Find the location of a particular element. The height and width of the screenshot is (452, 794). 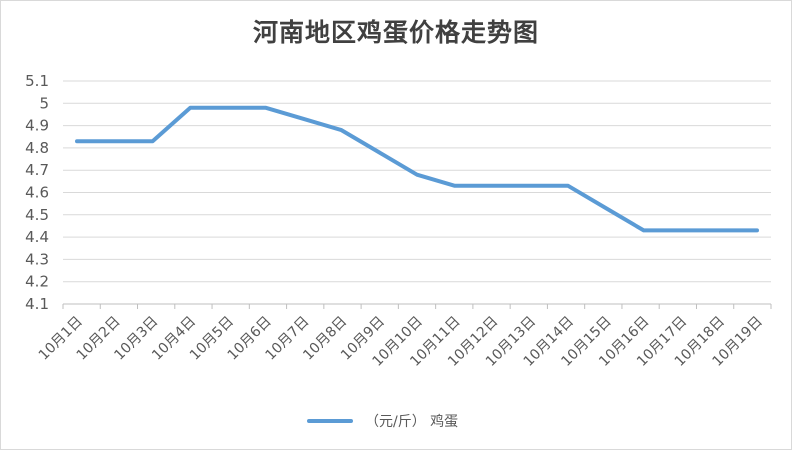

y-tick-label: 4.7 is located at coordinates (37, 170).